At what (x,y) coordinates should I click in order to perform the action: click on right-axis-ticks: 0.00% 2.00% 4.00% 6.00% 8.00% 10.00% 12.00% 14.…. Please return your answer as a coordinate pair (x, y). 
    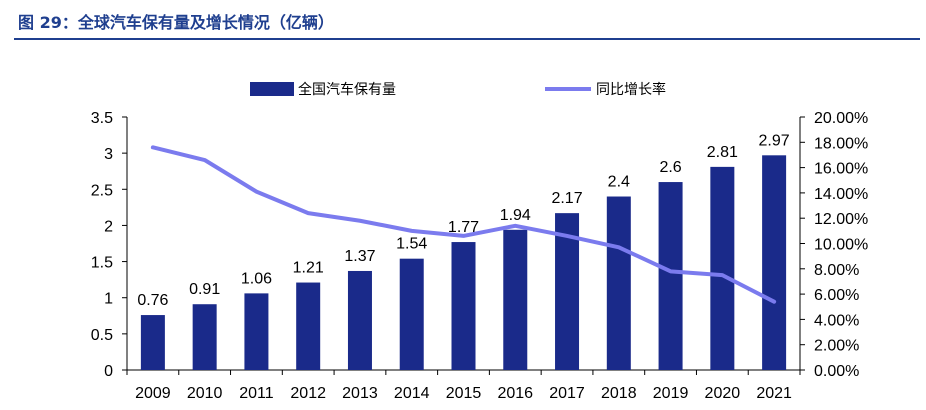
    Looking at the image, I should click on (834, 245).